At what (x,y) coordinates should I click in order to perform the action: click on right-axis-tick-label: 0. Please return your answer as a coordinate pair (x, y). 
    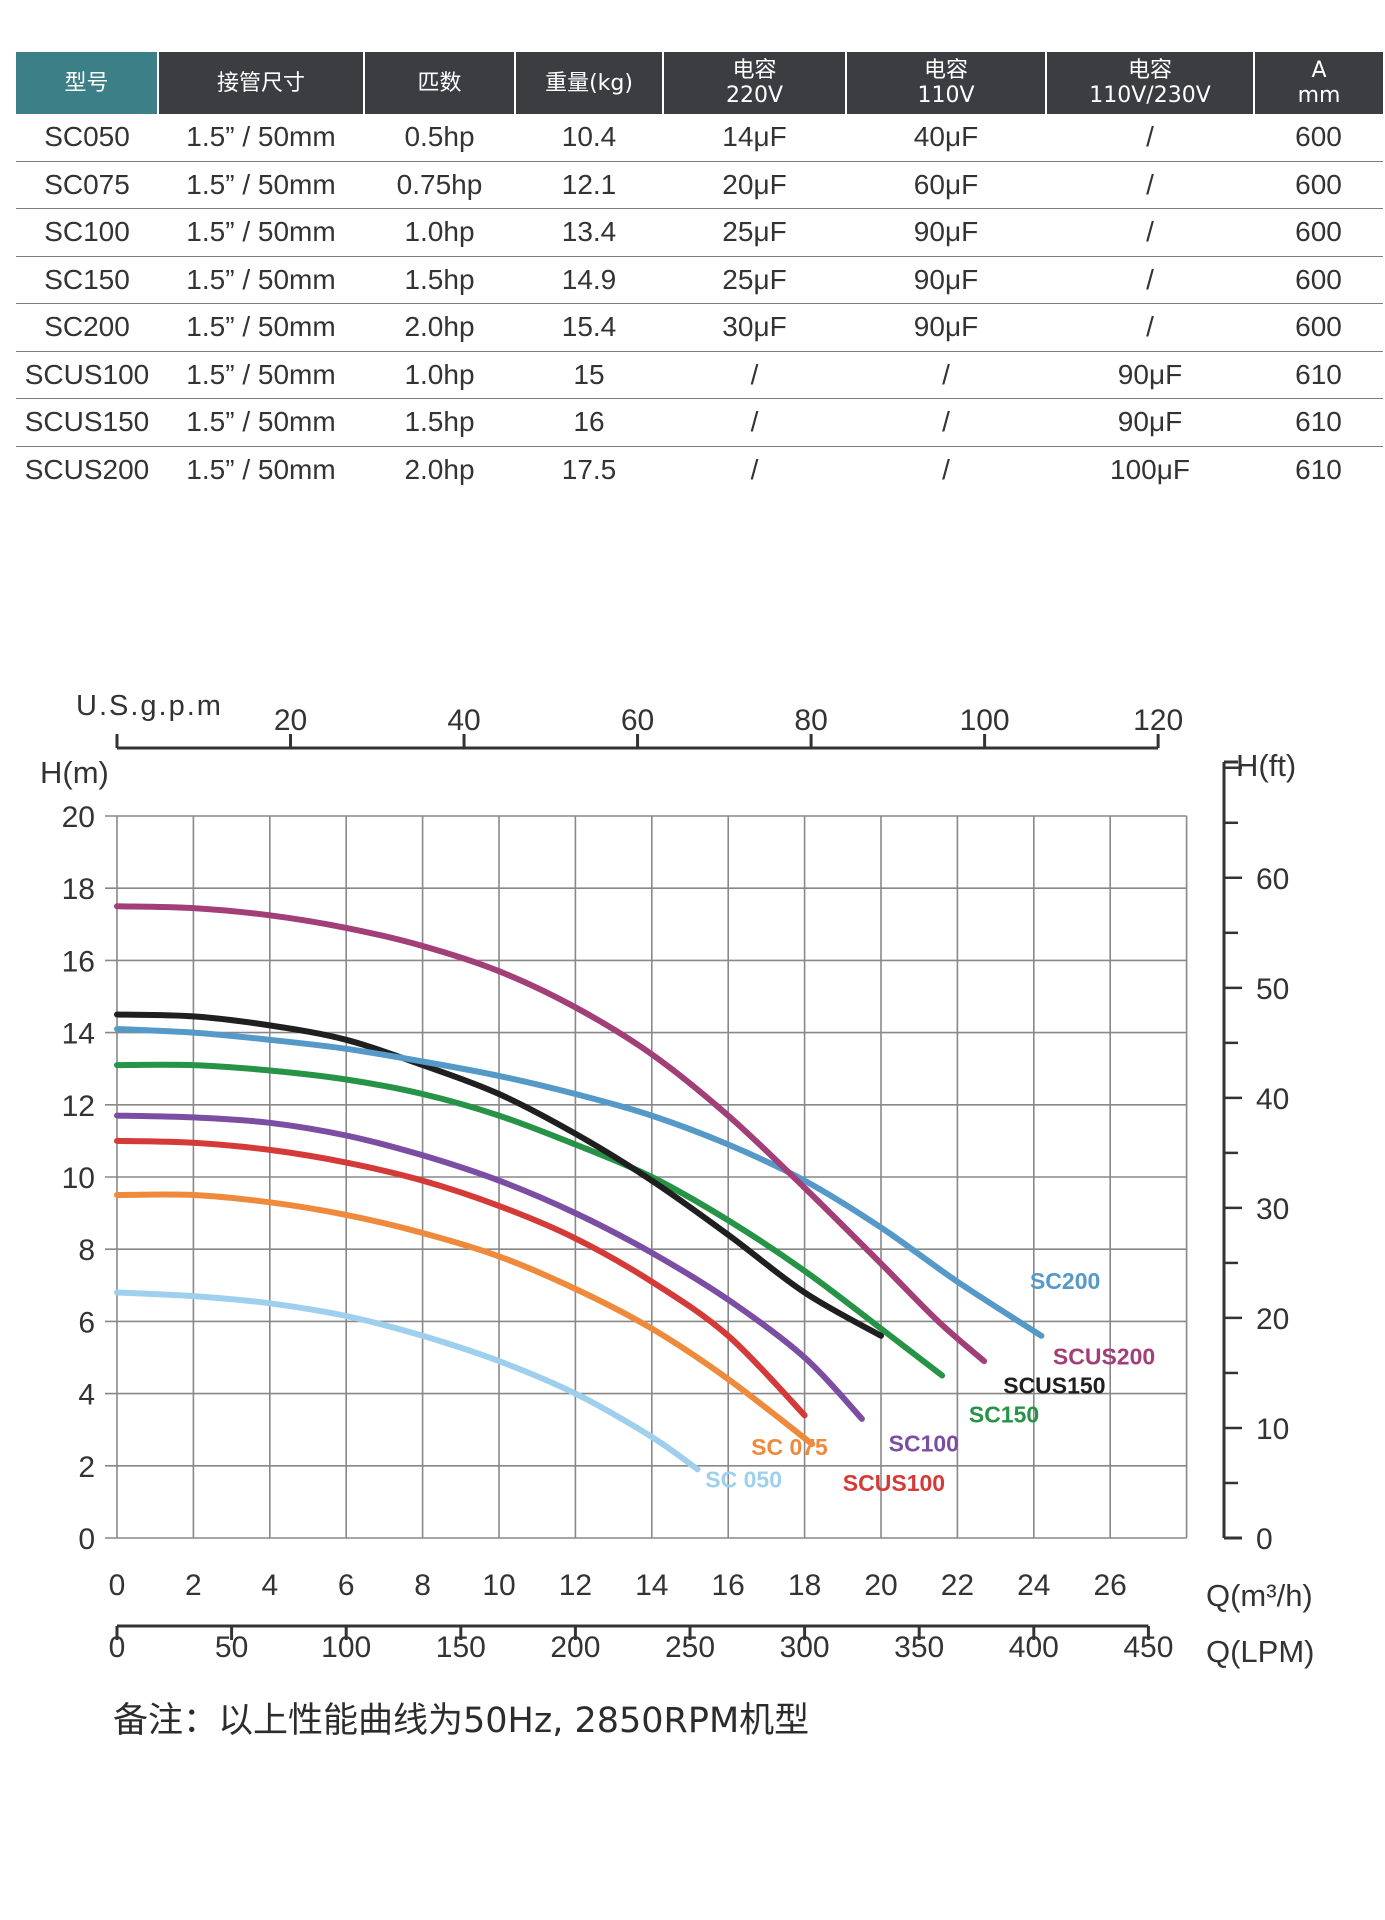
    Looking at the image, I should click on (1264, 1539).